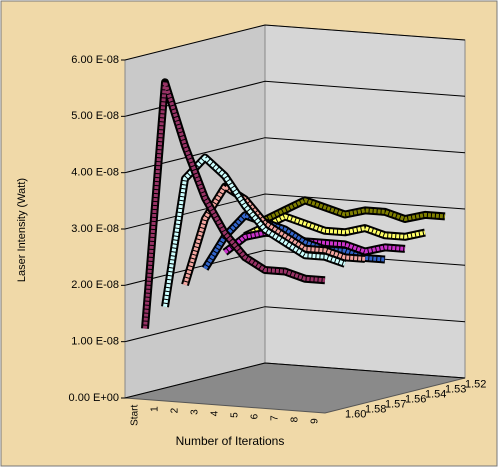 Image resolution: width=498 pixels, height=467 pixels. Describe the element at coordinates (175, 410) in the screenshot. I see `x-tick-label: 2` at that location.